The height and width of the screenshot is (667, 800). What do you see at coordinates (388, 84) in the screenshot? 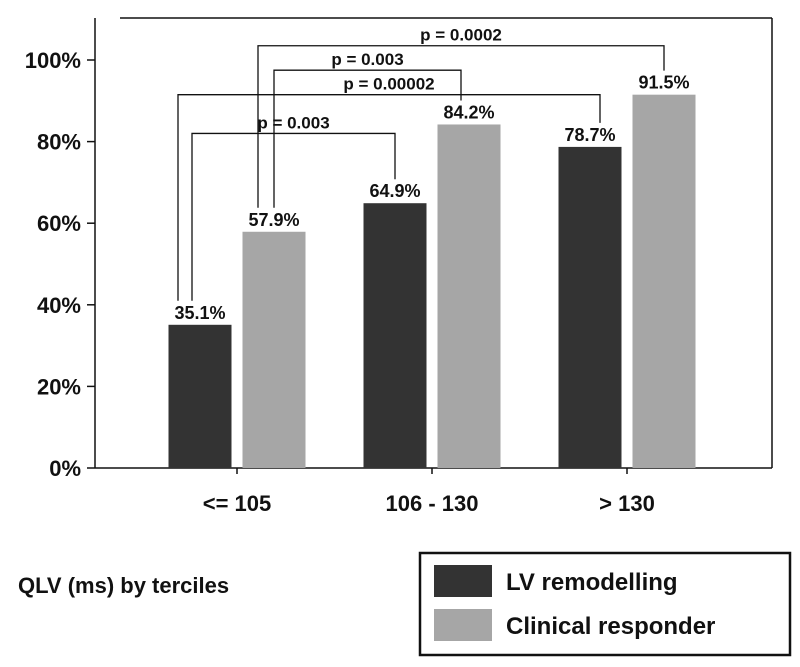
I see `p-value-label: p = 0.00002` at bounding box center [388, 84].